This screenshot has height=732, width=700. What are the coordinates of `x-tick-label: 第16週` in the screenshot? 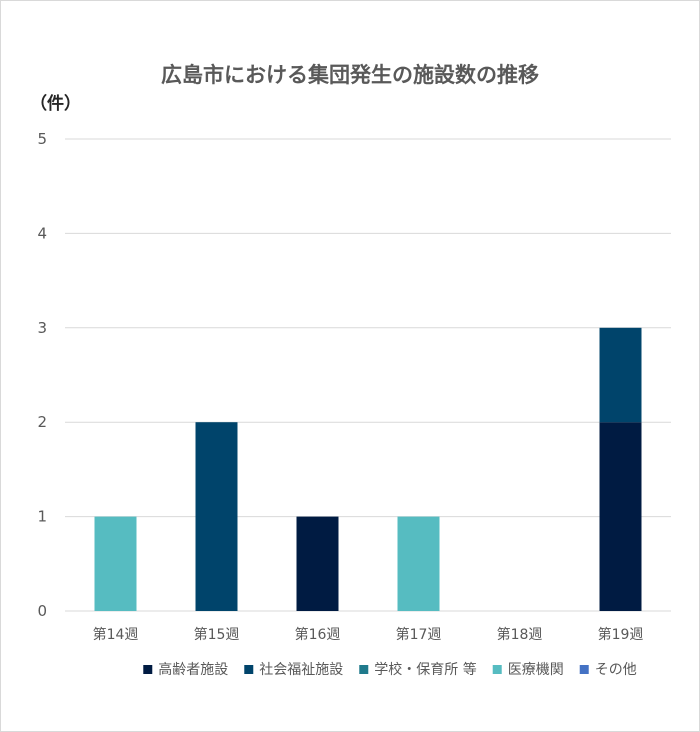 It's located at (318, 634).